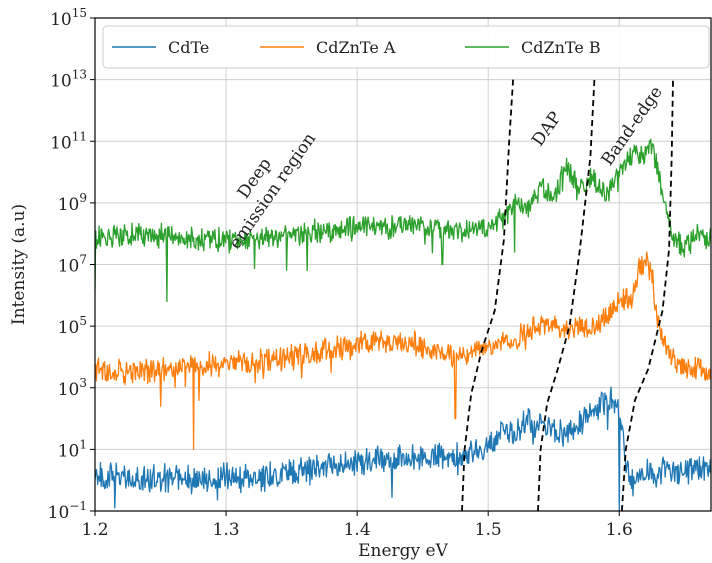 This screenshot has height=563, width=712. What do you see at coordinates (94, 530) in the screenshot?
I see `x-tick-label: 1.2` at bounding box center [94, 530].